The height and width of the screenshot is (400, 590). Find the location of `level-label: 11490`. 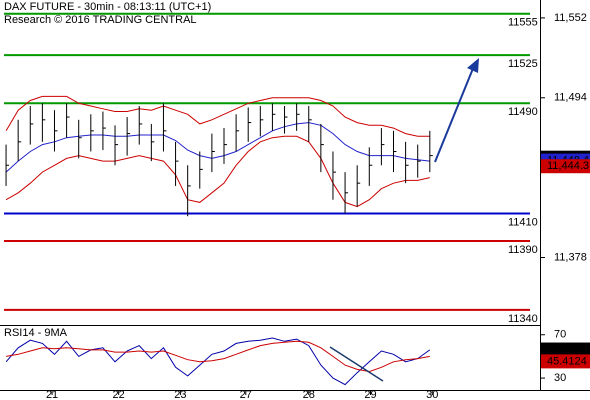

level-label: 11490 is located at coordinates (523, 112).